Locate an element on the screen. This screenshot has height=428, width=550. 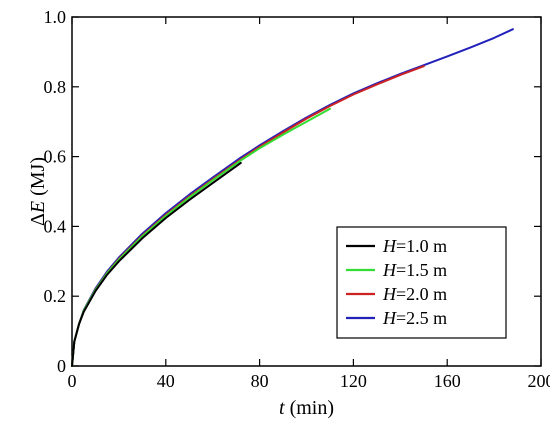
x-tick-label: 120 is located at coordinates (353, 381).